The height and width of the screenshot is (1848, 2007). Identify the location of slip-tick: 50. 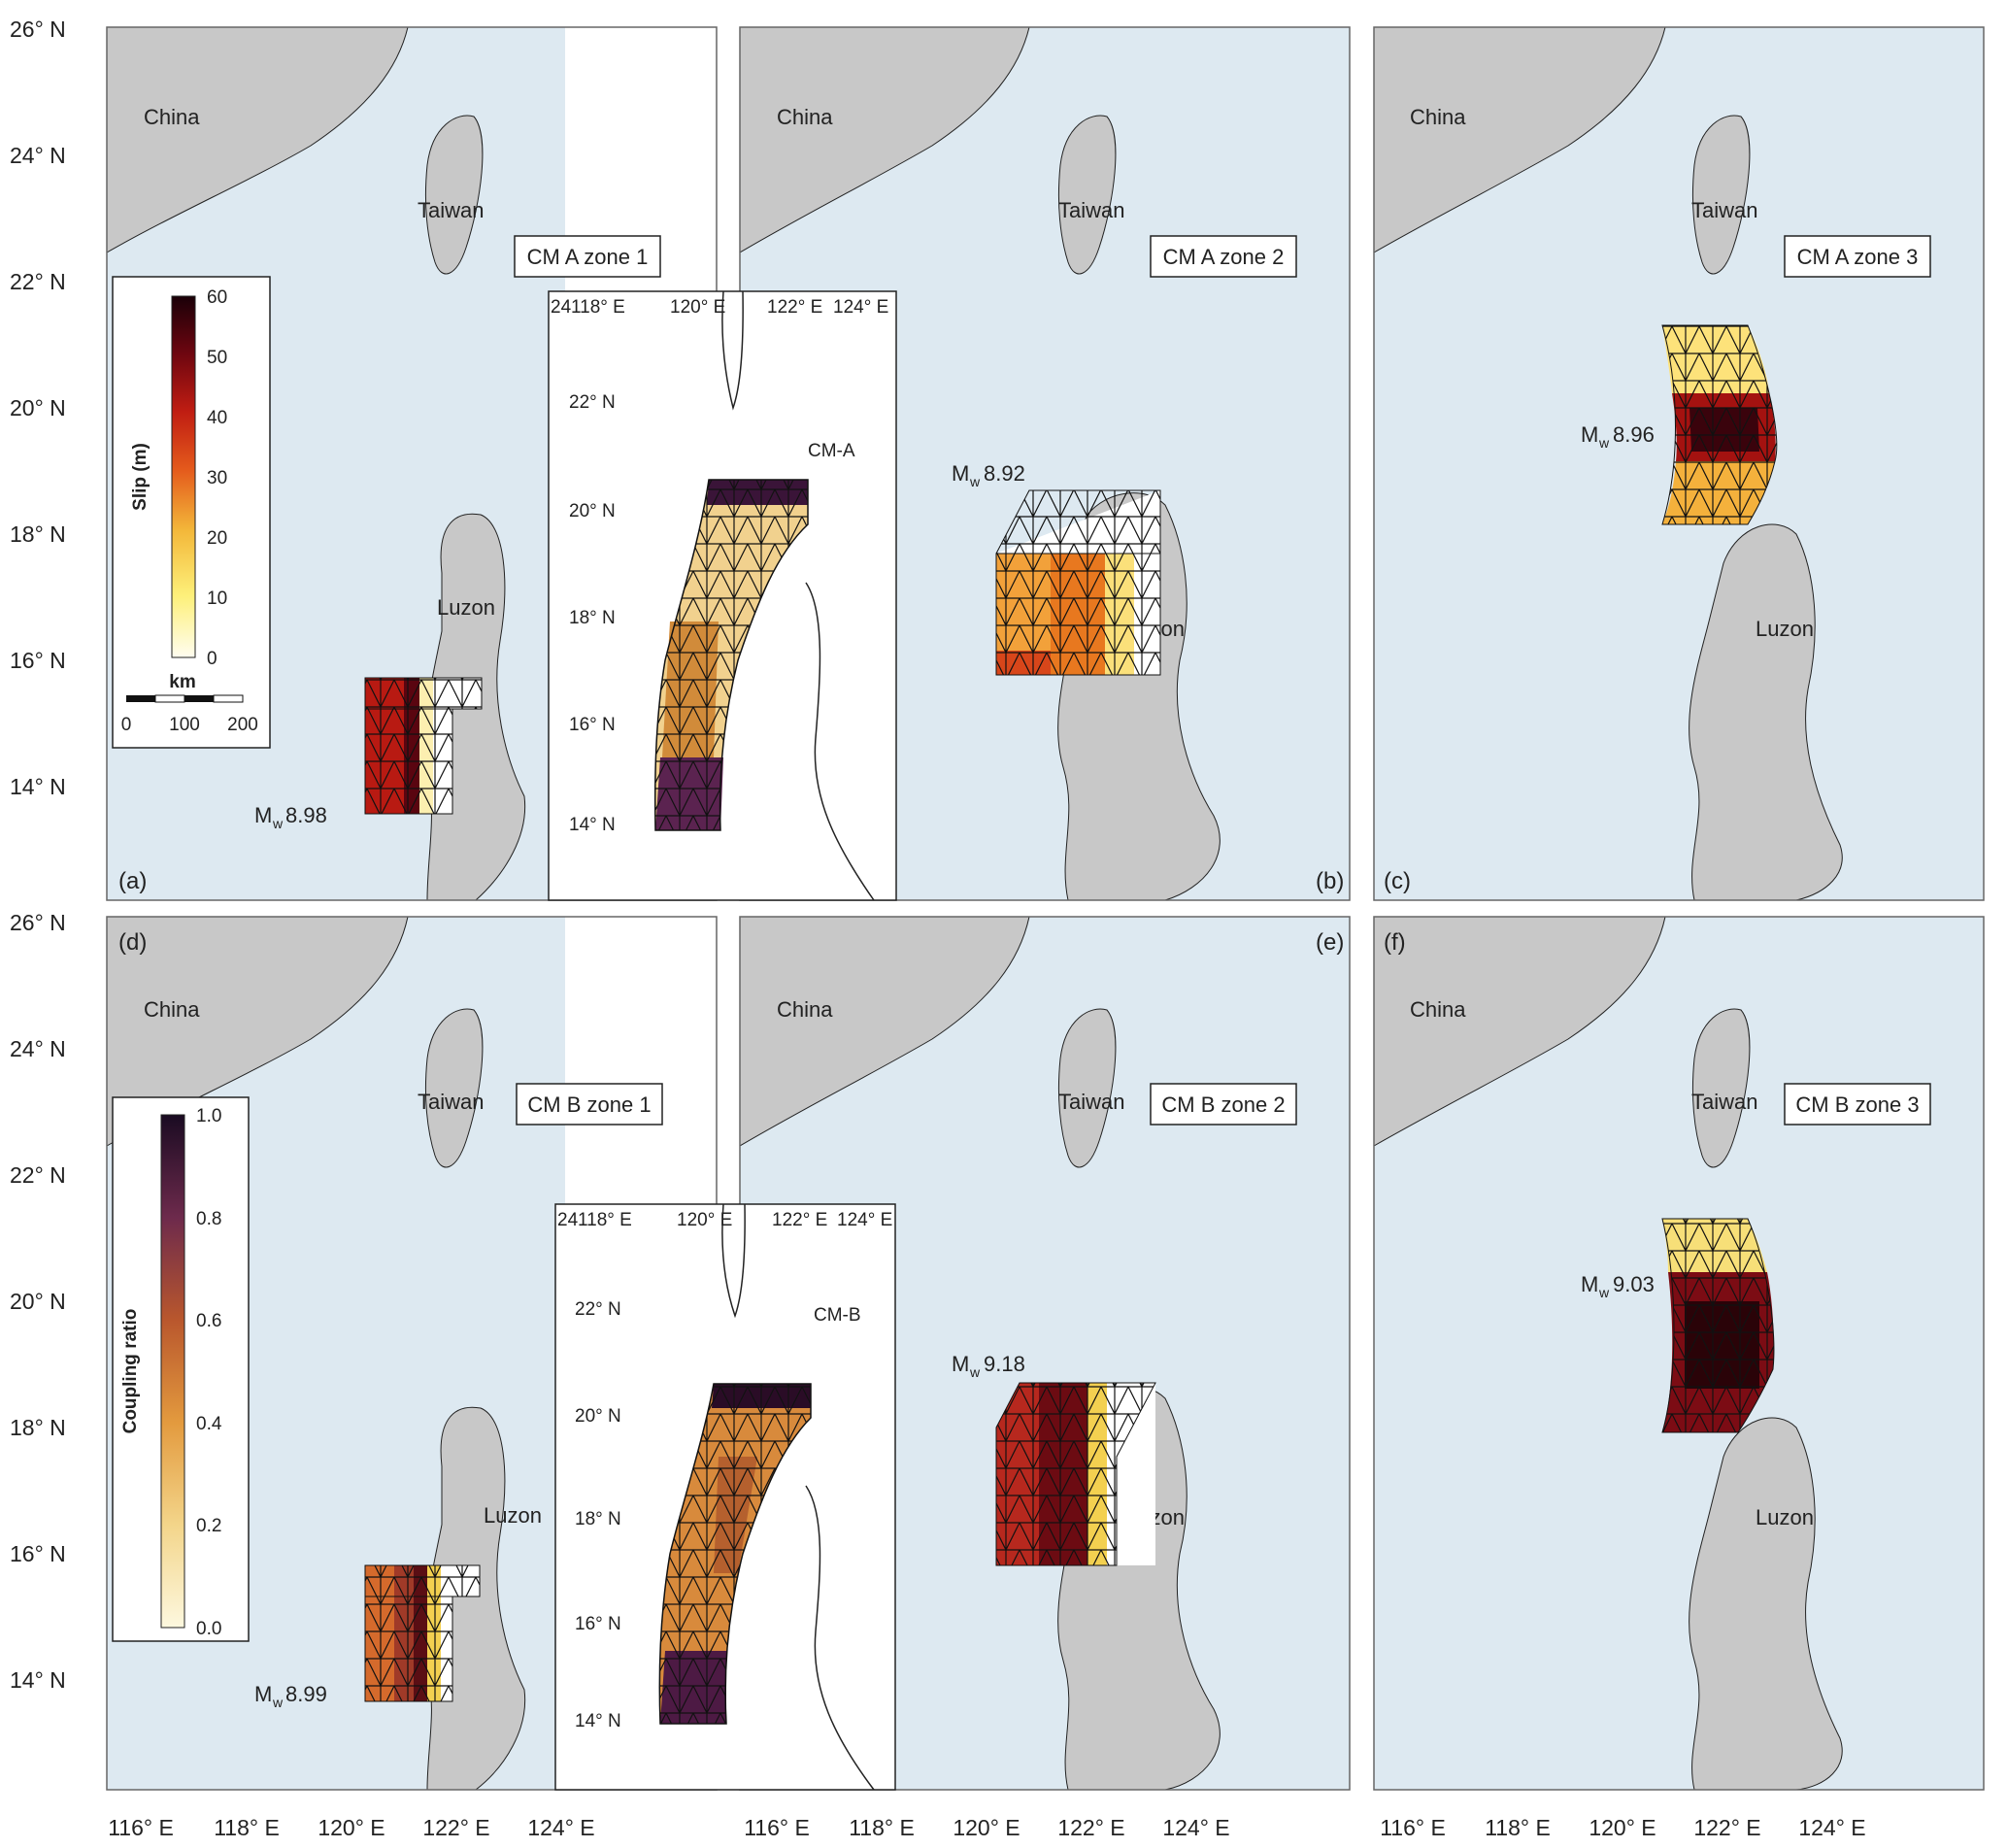
(217, 358).